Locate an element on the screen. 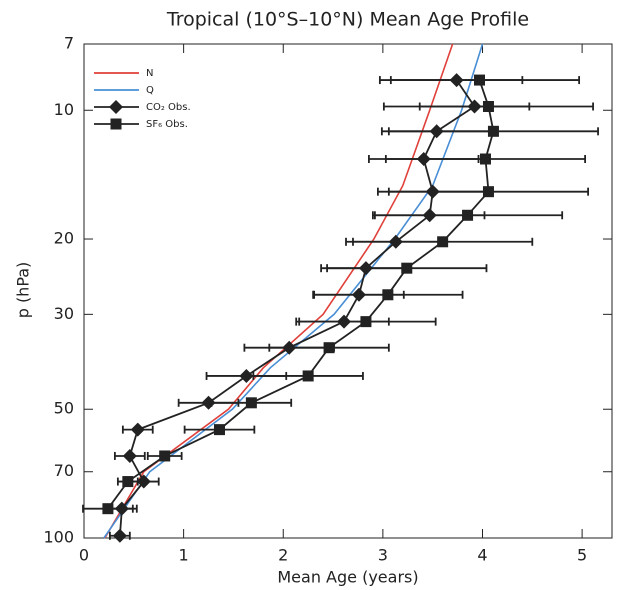 The height and width of the screenshot is (590, 630). y-tick-label: 7 is located at coordinates (69, 43).